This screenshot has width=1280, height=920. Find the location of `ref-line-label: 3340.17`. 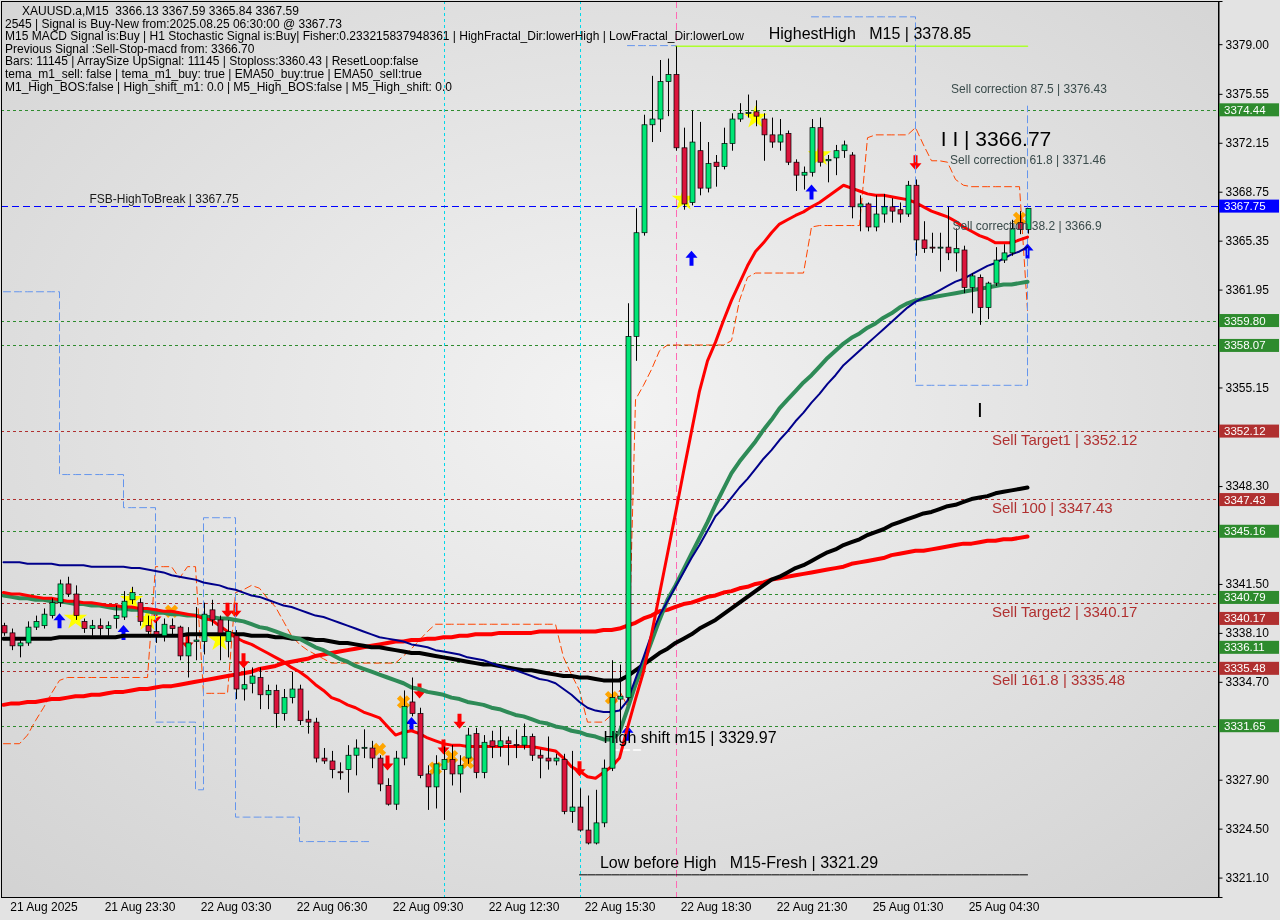

ref-line-label: 3340.17 is located at coordinates (1245, 618).